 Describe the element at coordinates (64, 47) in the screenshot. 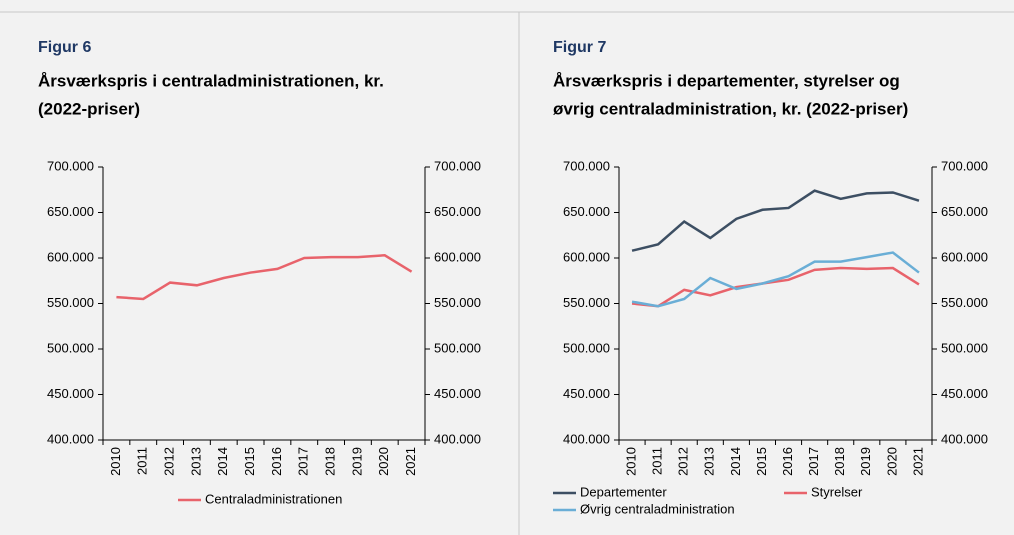

I see `figure-label: Figur 6` at that location.